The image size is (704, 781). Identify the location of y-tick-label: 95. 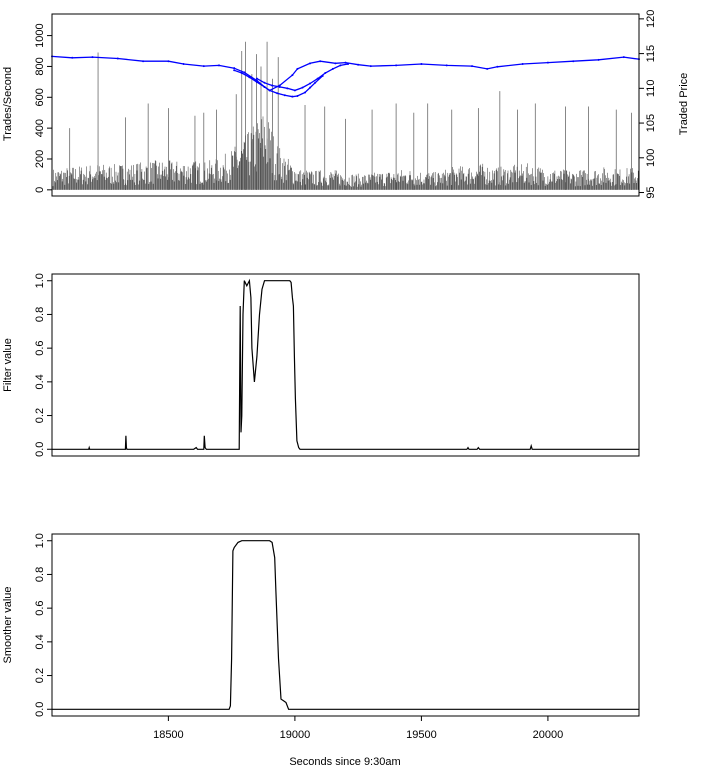
(651, 192).